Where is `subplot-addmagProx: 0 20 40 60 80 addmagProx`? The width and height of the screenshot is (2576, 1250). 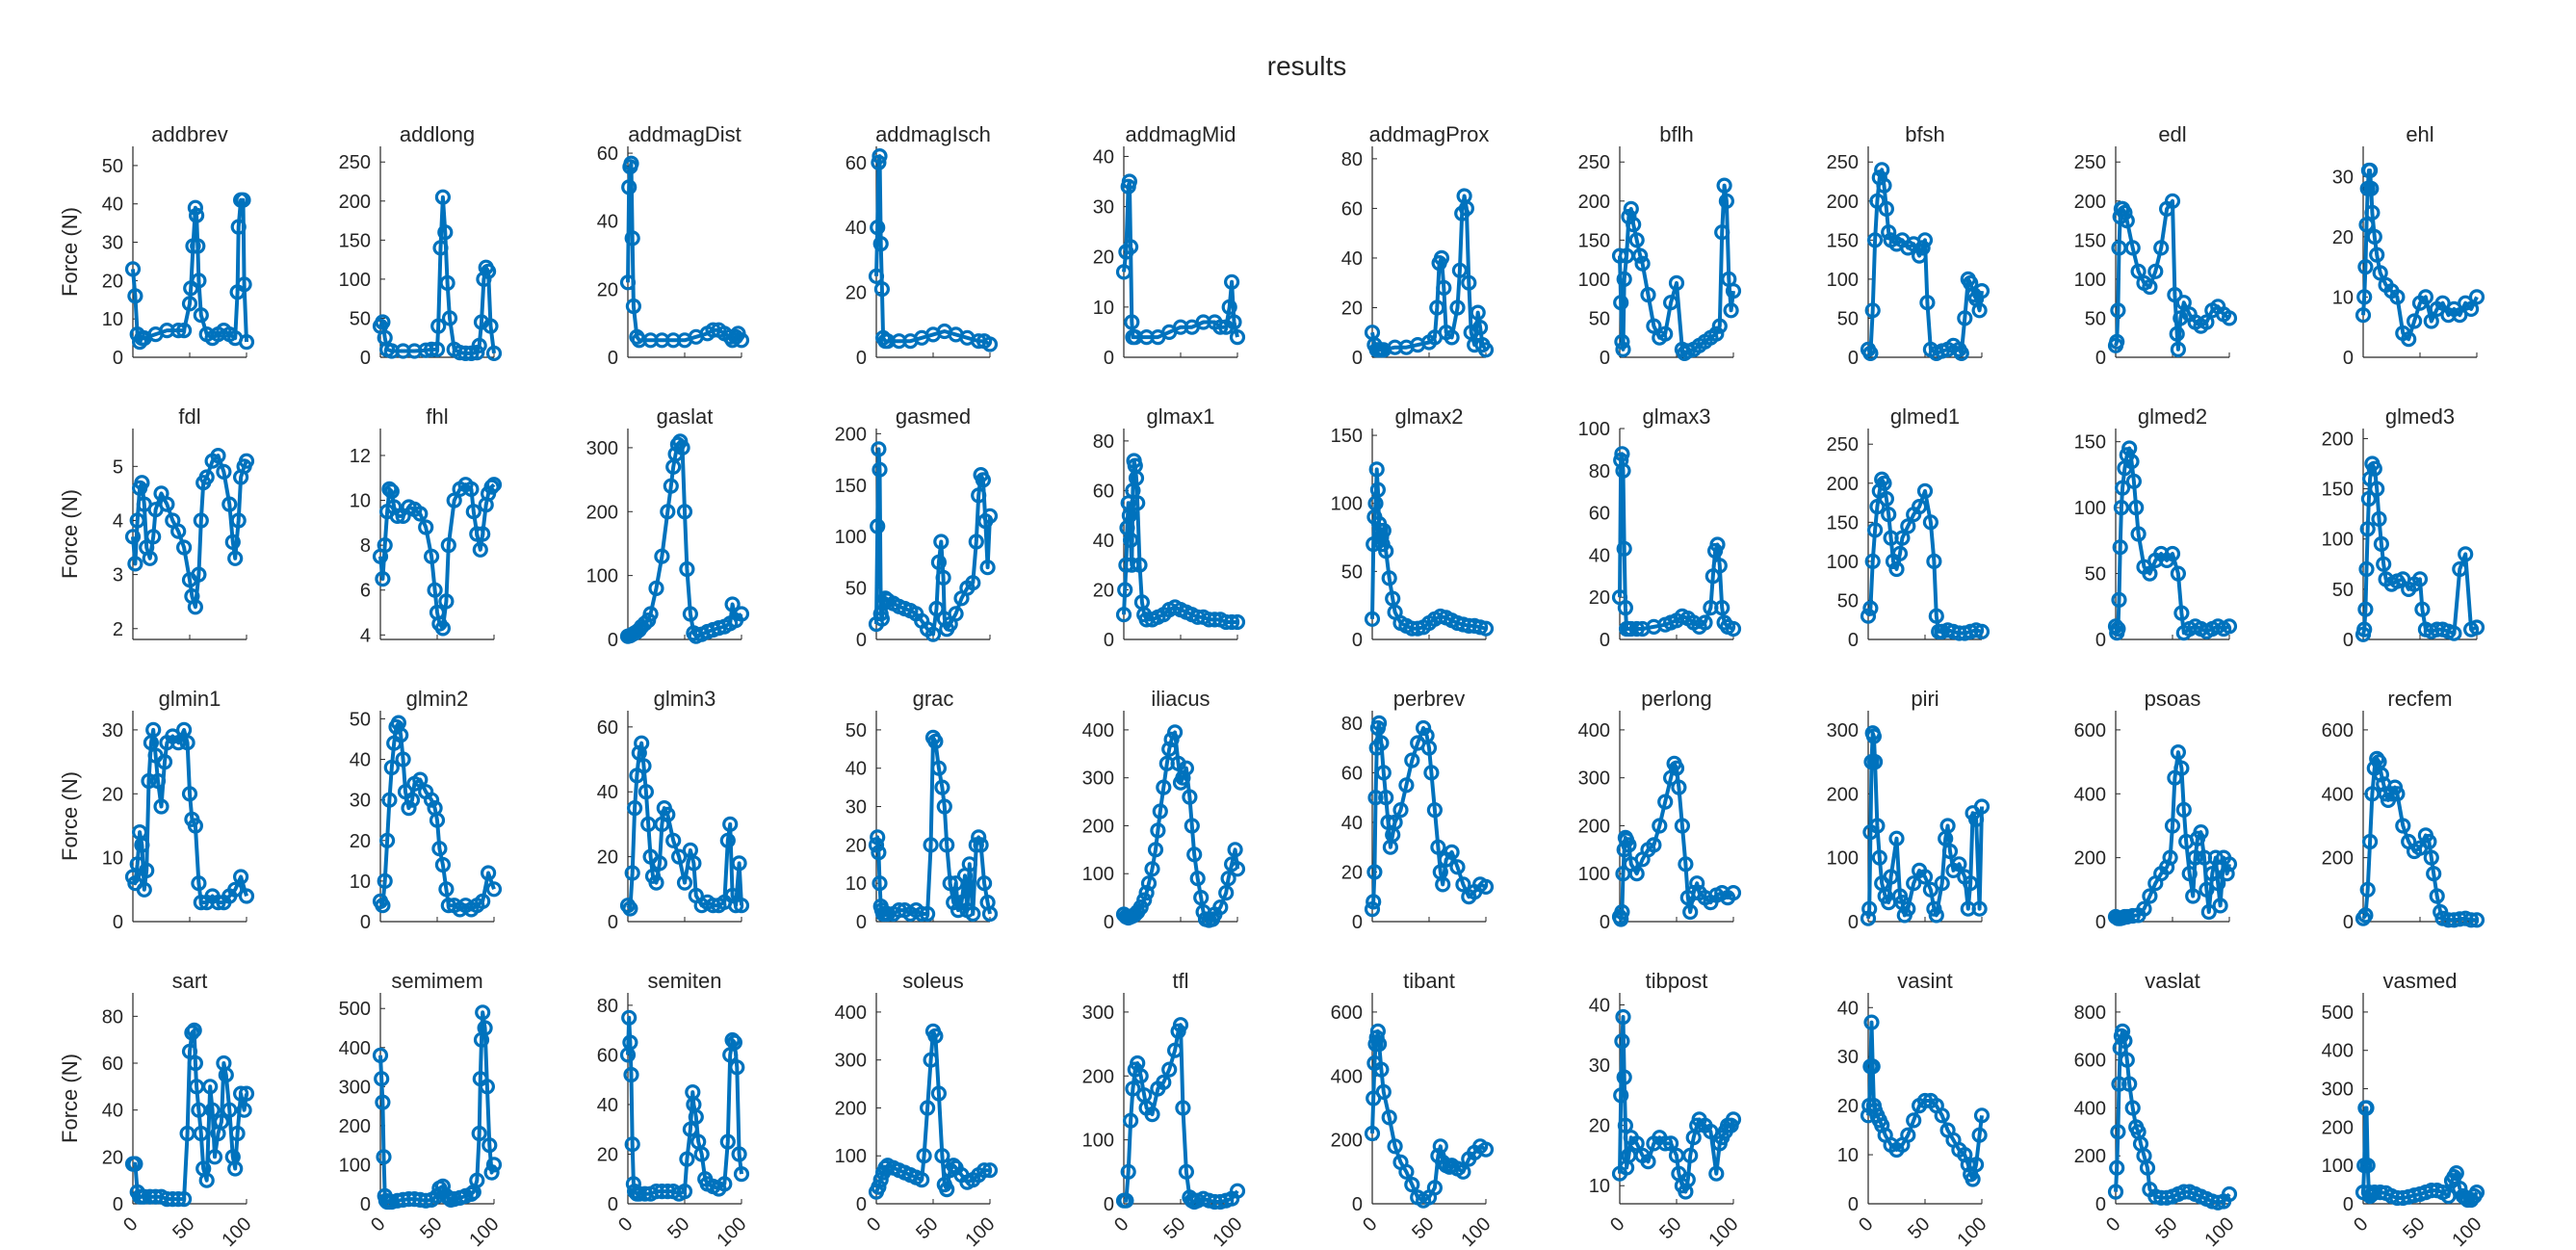
subplot-addmagProx: 0 20 40 60 80 addmagProx is located at coordinates (1418, 245).